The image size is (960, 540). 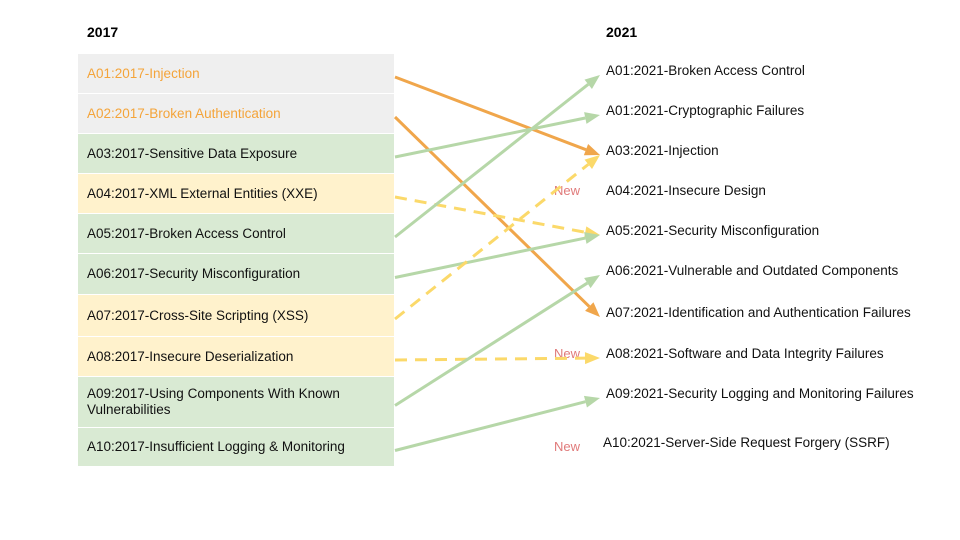 What do you see at coordinates (567, 446) in the screenshot?
I see `new-badge: New` at bounding box center [567, 446].